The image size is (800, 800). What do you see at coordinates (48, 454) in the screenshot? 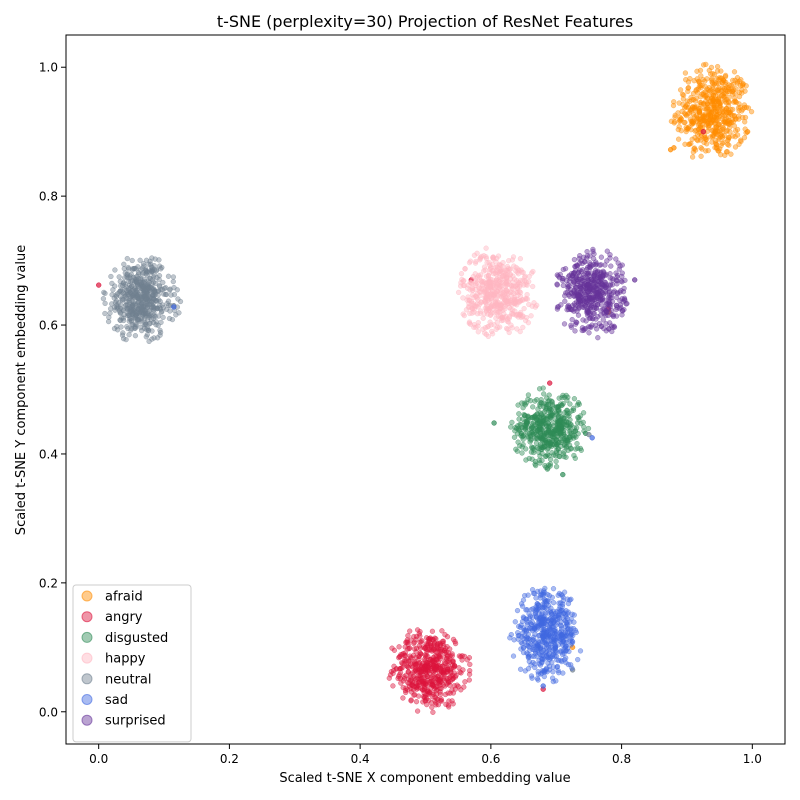
I see `y-tick-label: 0.4` at bounding box center [48, 454].